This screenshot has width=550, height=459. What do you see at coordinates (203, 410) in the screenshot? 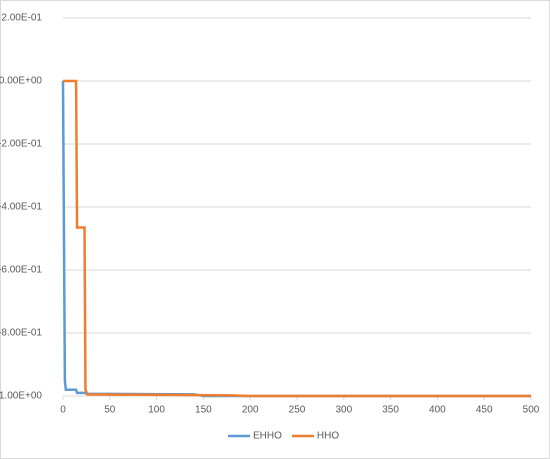
I see `x-tick-label: 150` at bounding box center [203, 410].